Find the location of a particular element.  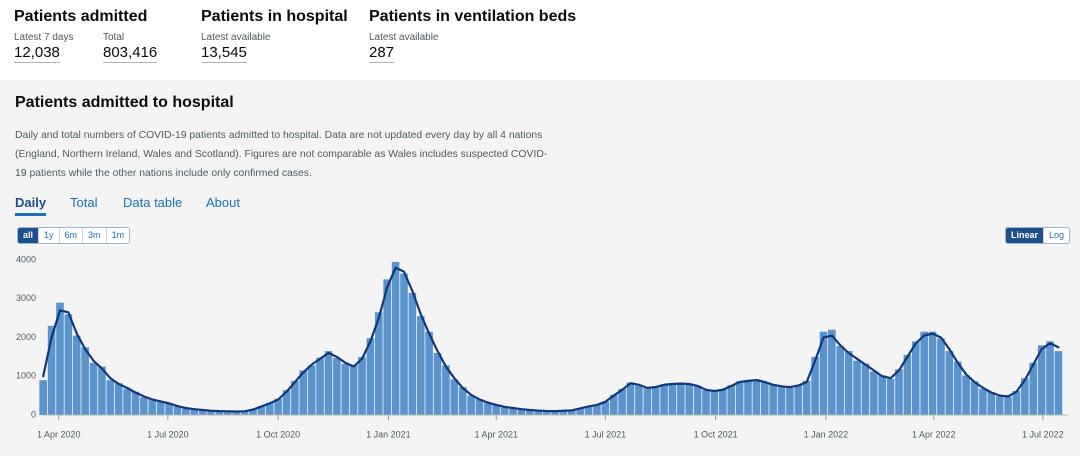

scale-buttons: Linear Log is located at coordinates (1037, 235).